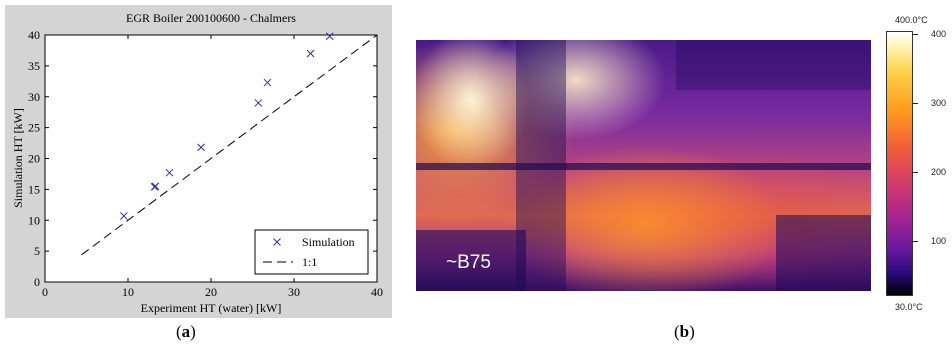 The width and height of the screenshot is (952, 347). What do you see at coordinates (823, 253) in the screenshot?
I see `thermal-dark-region-right` at bounding box center [823, 253].